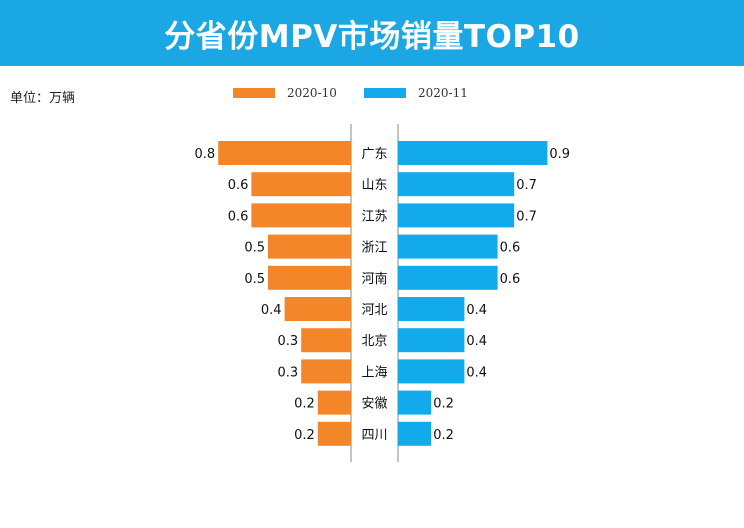 The height and width of the screenshot is (528, 744). Describe the element at coordinates (526, 216) in the screenshot. I see `label-right-3: 0.7` at that location.